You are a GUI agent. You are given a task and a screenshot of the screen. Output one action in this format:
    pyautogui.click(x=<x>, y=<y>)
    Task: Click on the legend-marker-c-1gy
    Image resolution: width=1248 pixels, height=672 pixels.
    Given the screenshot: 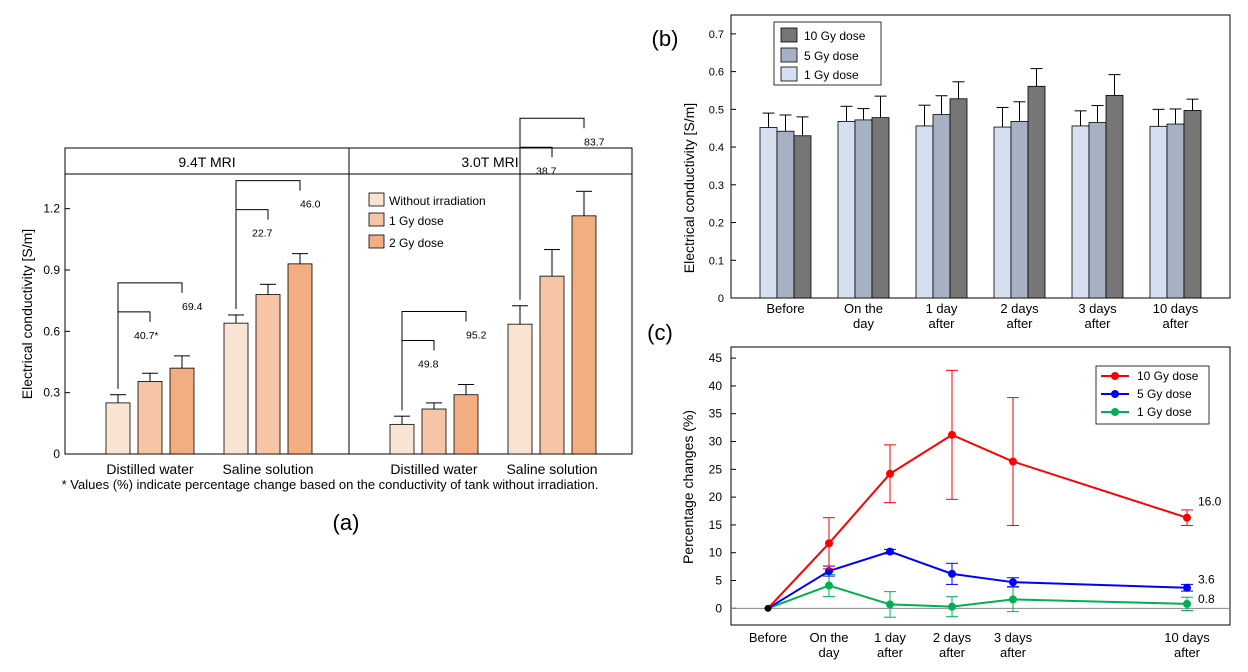 What is the action you would take?
    pyautogui.click(x=1115, y=412)
    